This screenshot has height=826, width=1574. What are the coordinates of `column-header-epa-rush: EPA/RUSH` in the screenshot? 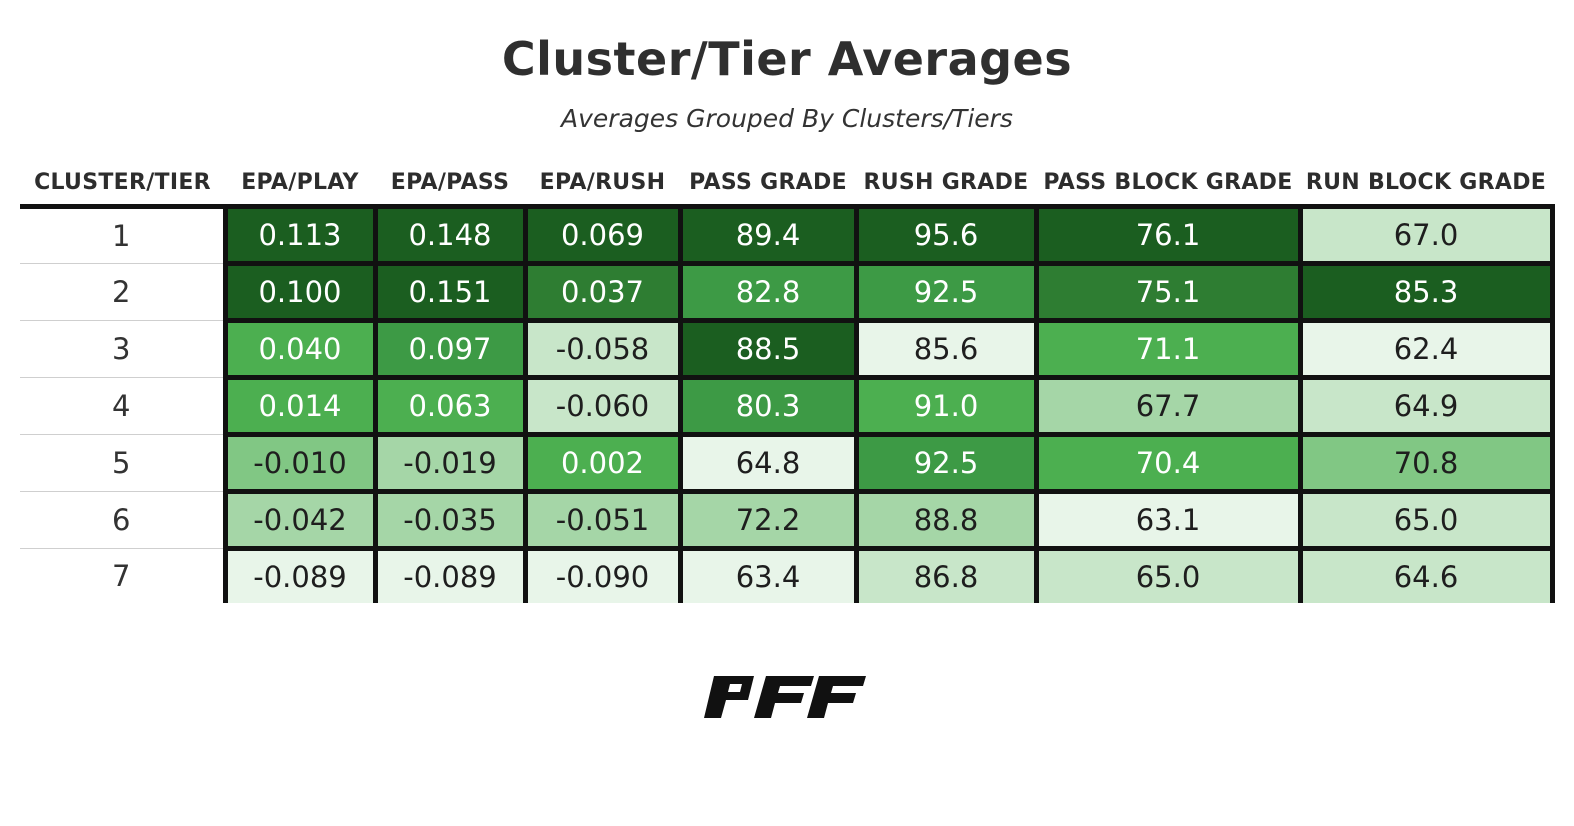 It's located at (602, 182).